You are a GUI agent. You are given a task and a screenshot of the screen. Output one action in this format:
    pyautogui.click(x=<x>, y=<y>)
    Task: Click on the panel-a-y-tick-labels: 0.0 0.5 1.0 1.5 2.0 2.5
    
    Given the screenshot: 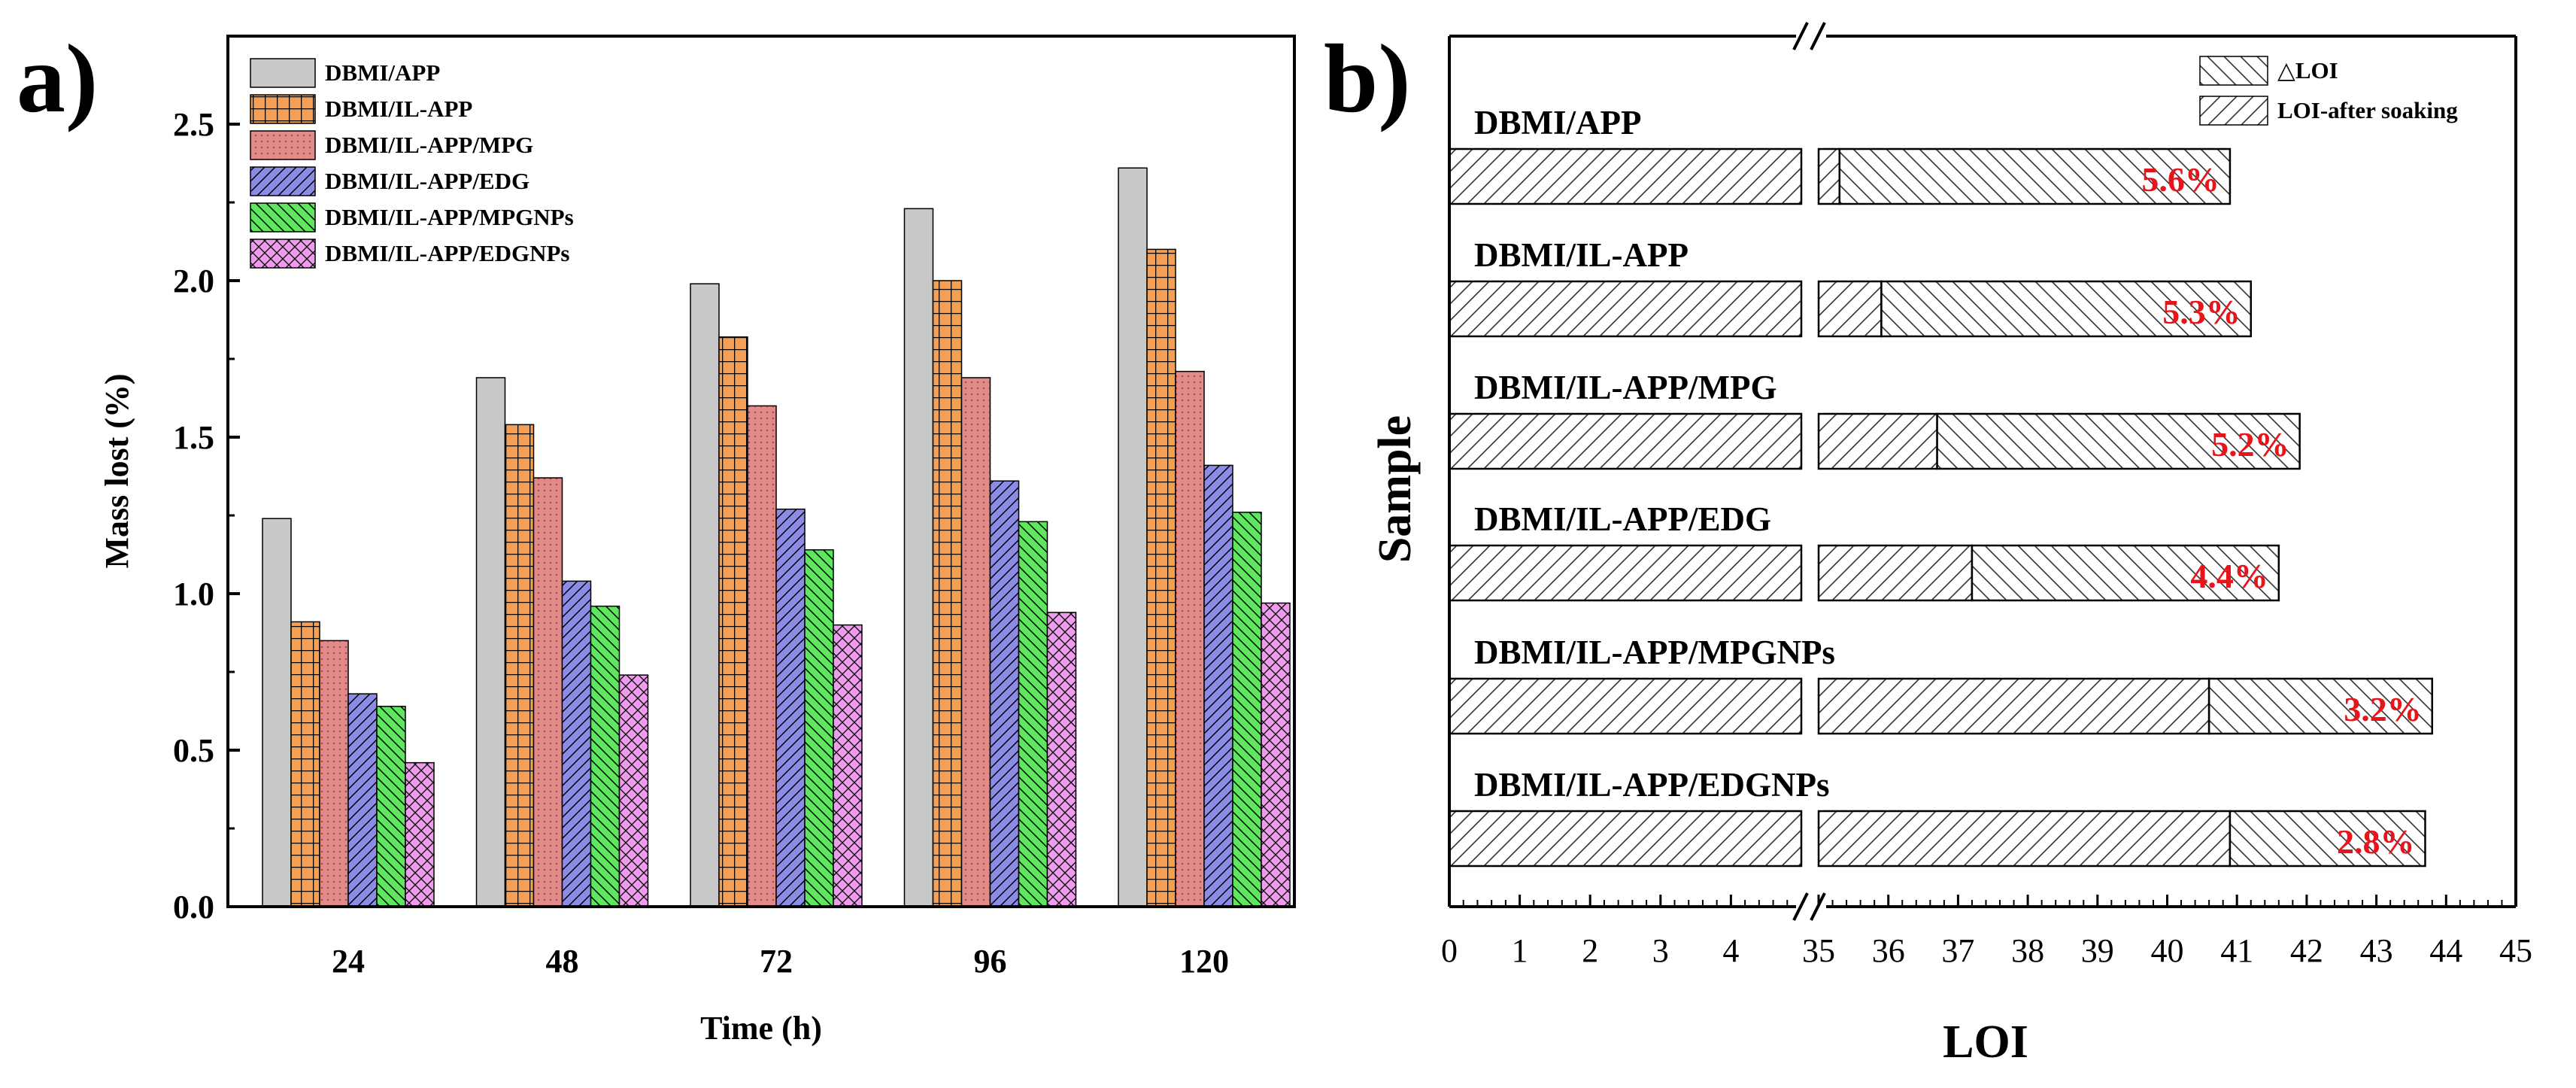 What is the action you would take?
    pyautogui.click(x=193, y=515)
    